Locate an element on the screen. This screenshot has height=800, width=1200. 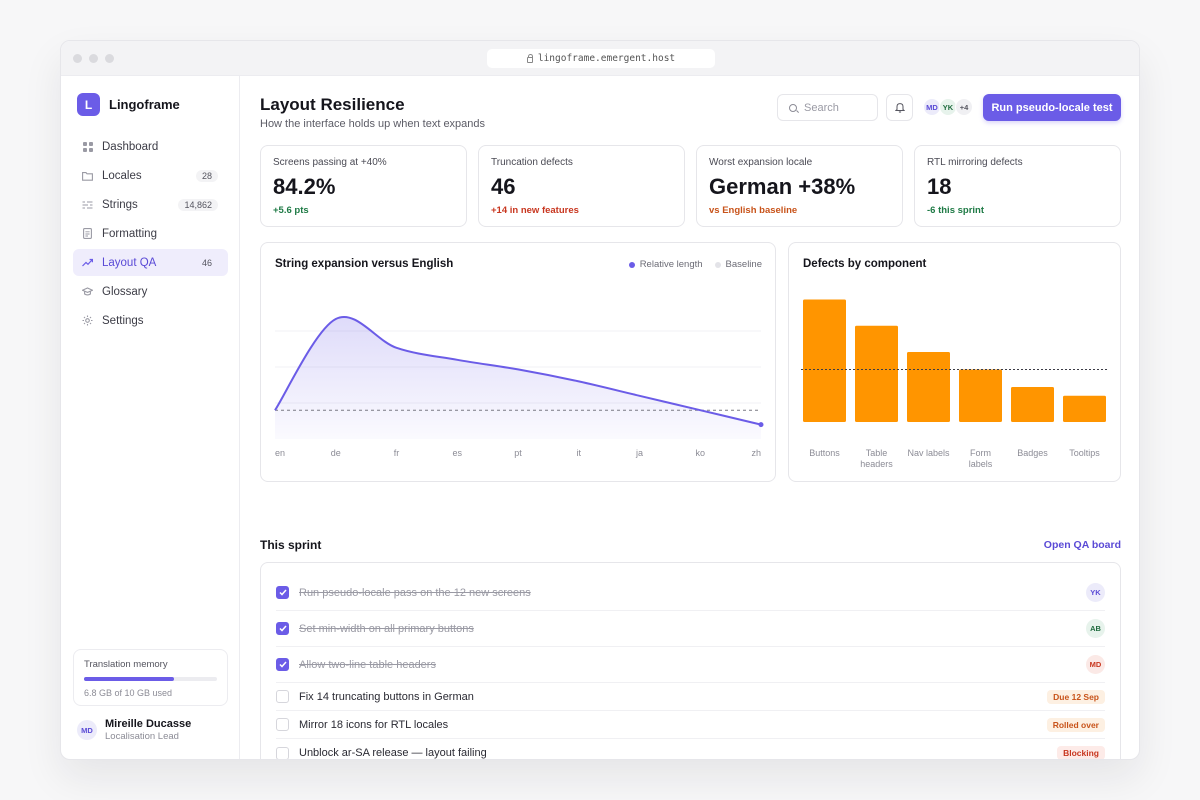
user-name: Mireille Ducasse is located at coordinates (148, 724).